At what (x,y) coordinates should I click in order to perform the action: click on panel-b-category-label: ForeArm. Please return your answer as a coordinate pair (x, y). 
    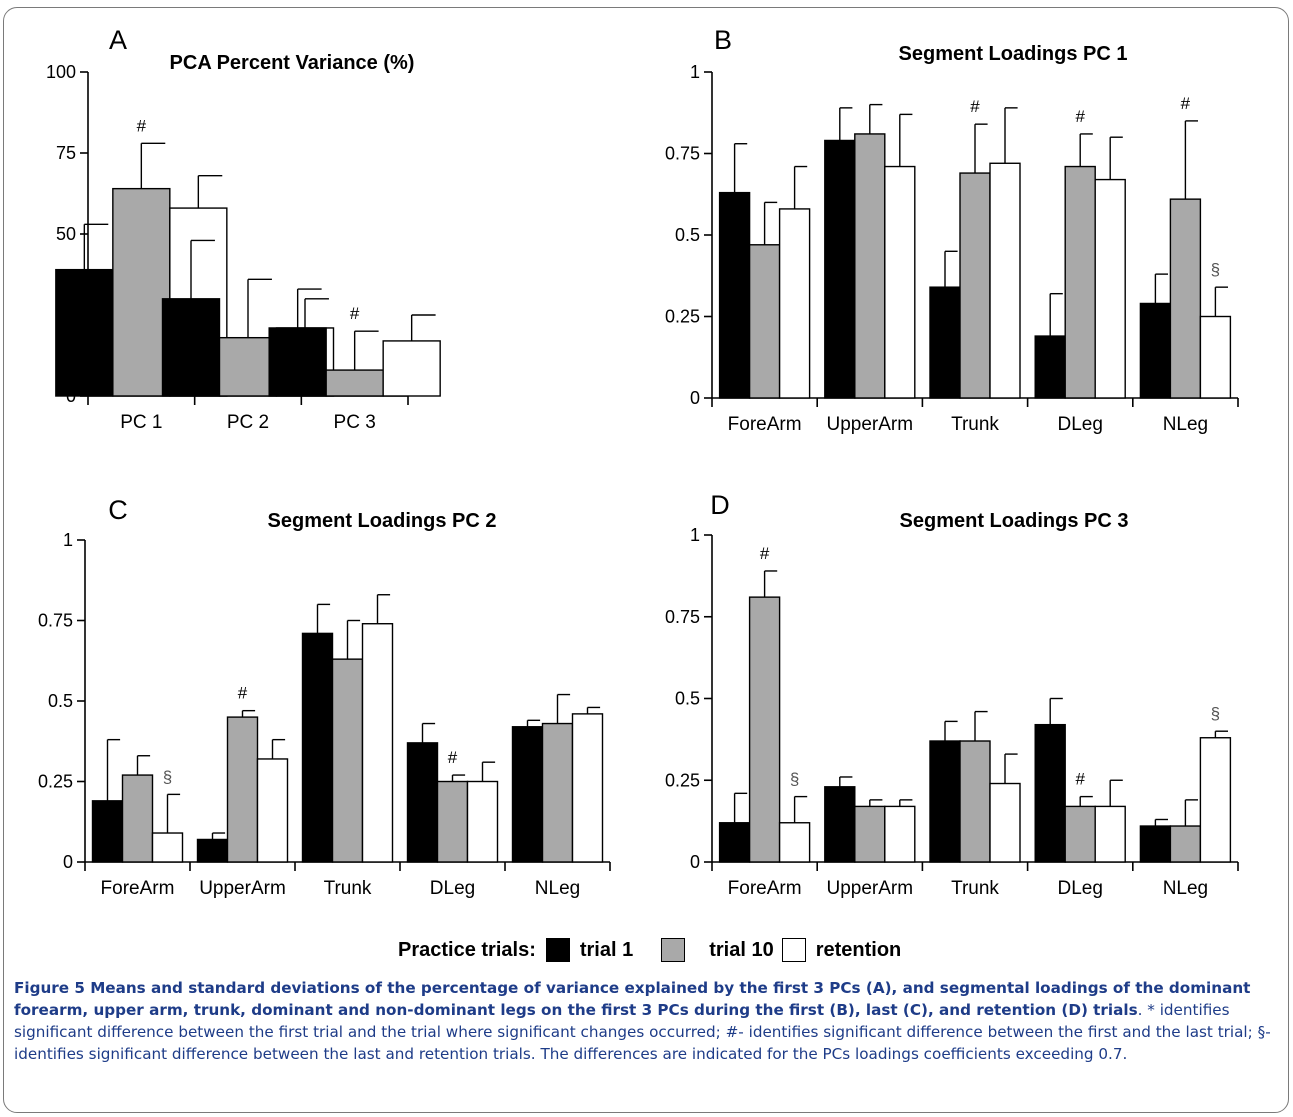
    Looking at the image, I should click on (765, 424).